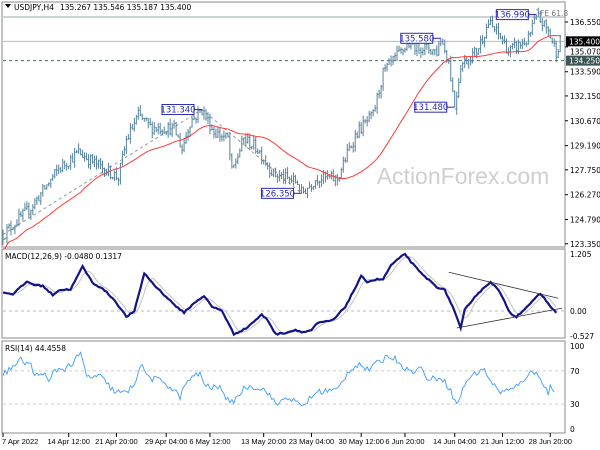 The image size is (600, 450). I want to click on support-price-tag: 134.250, so click(584, 61).